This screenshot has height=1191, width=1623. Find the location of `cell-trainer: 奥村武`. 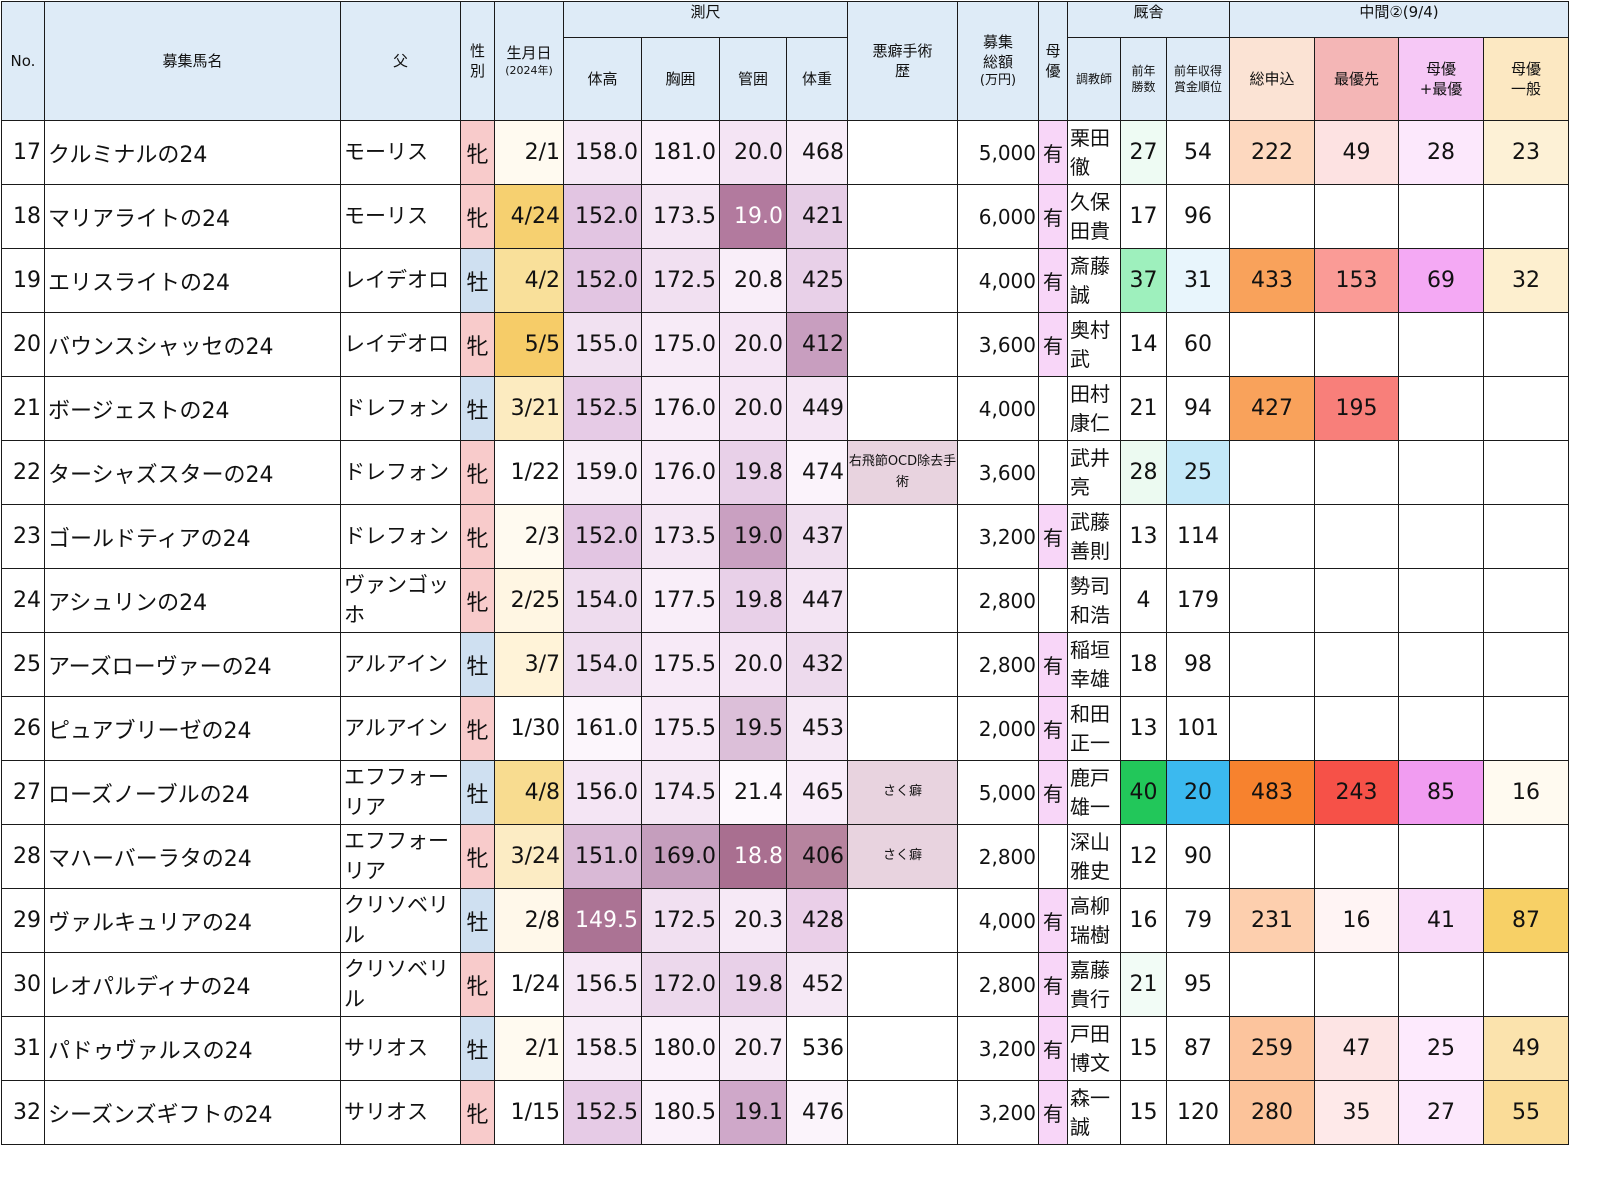

cell-trainer: 奥村武 is located at coordinates (1094, 344).